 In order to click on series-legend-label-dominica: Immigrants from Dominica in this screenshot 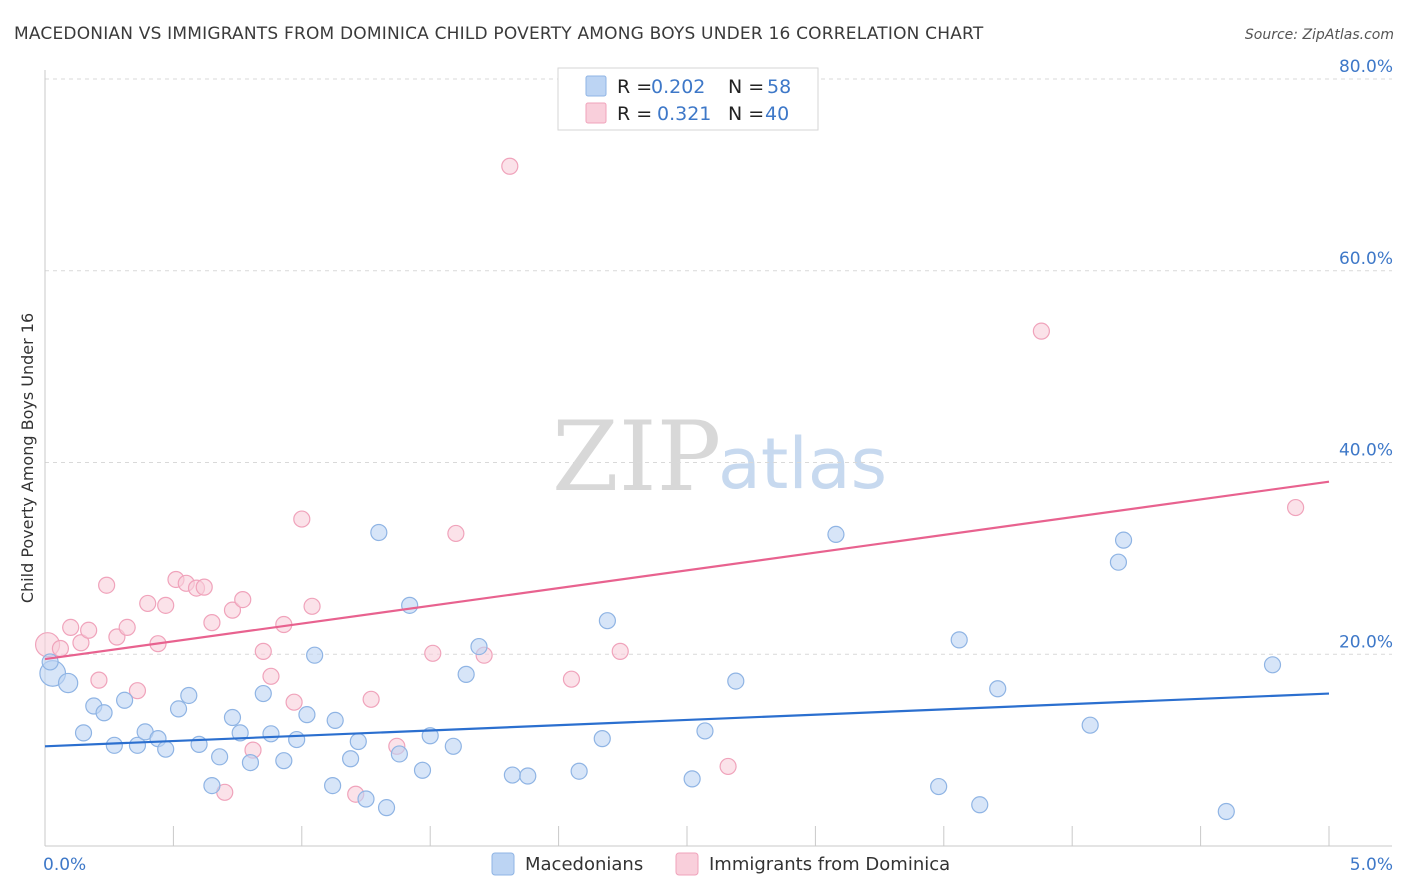, I will do `click(829, 864)`.